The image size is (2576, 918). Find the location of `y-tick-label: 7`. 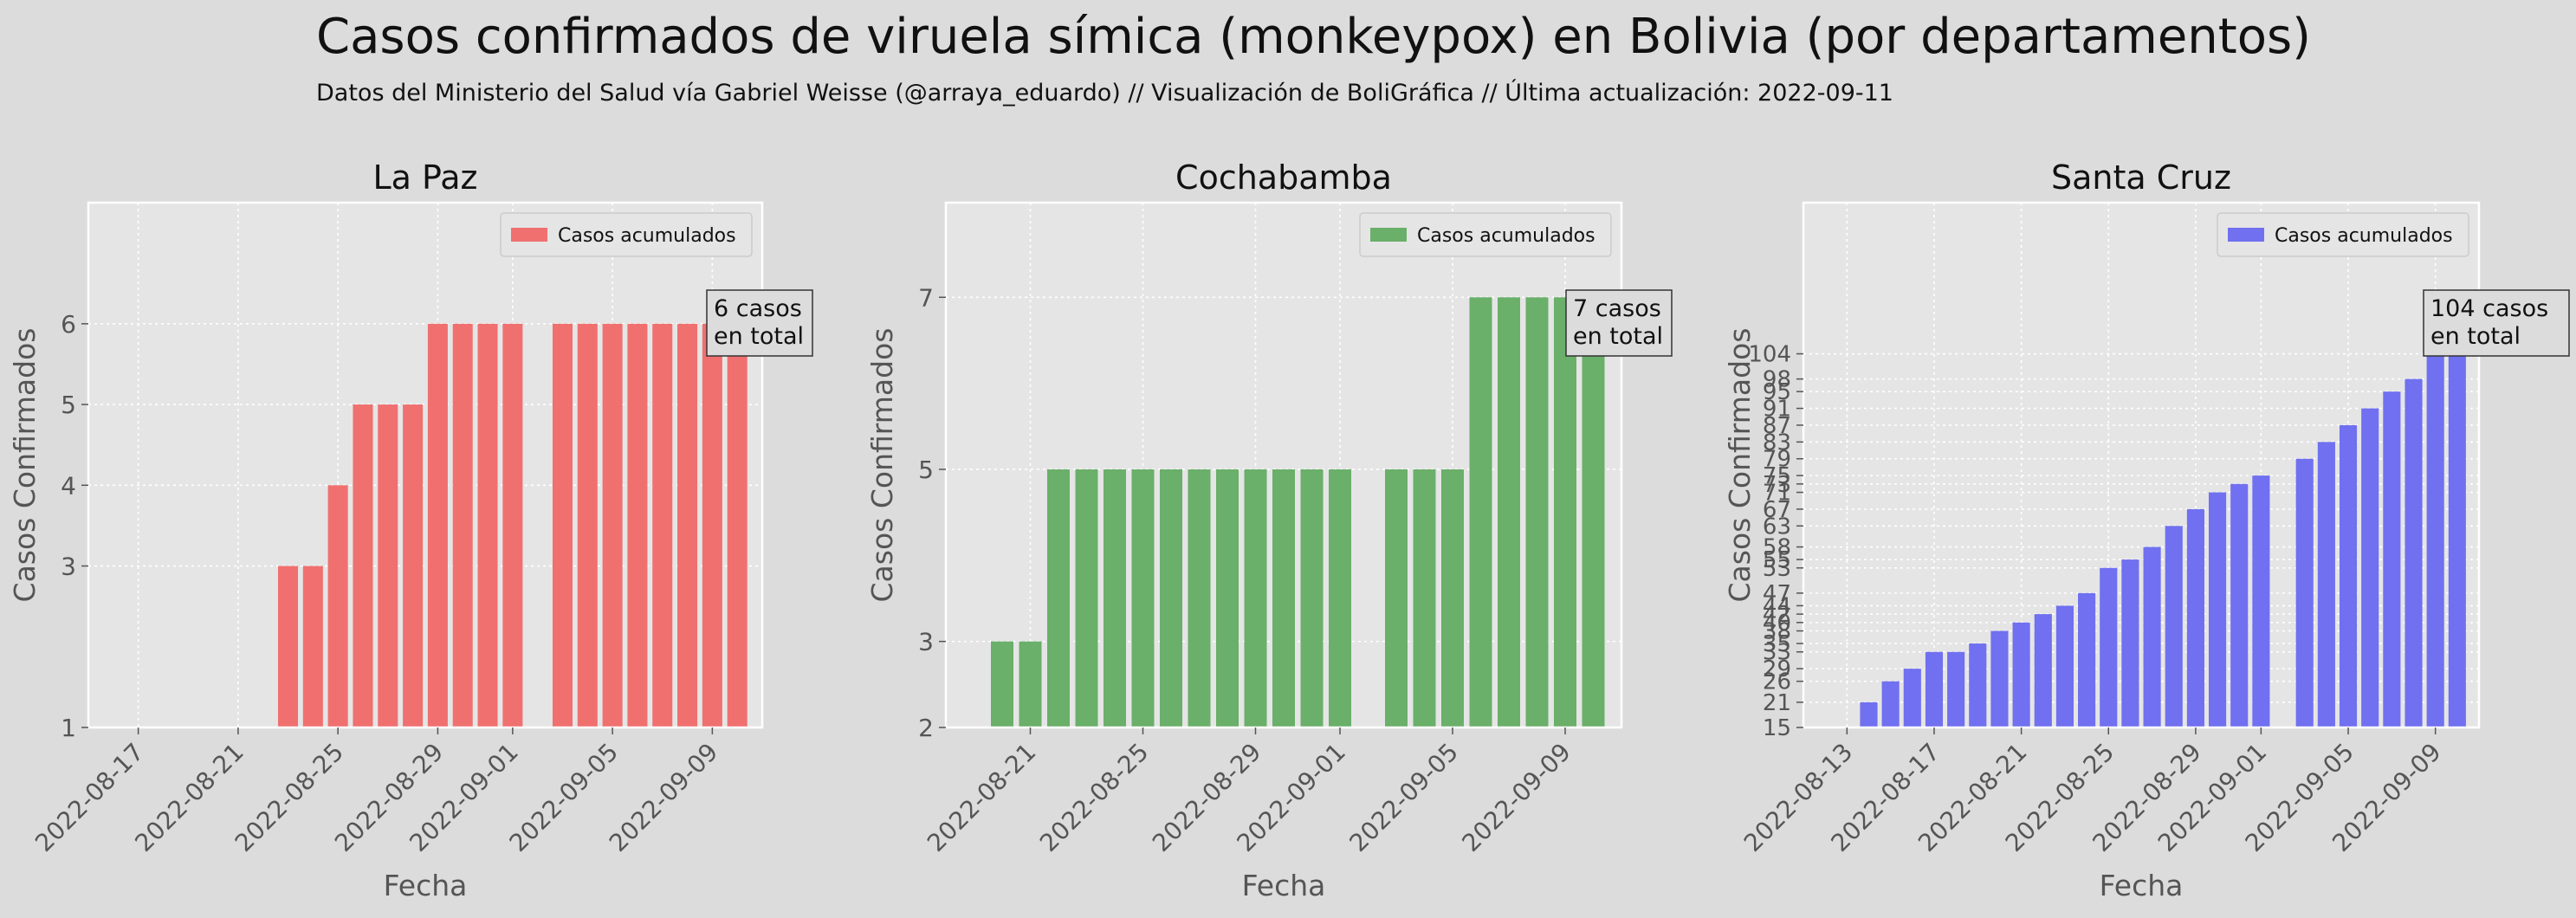

y-tick-label: 7 is located at coordinates (926, 297).